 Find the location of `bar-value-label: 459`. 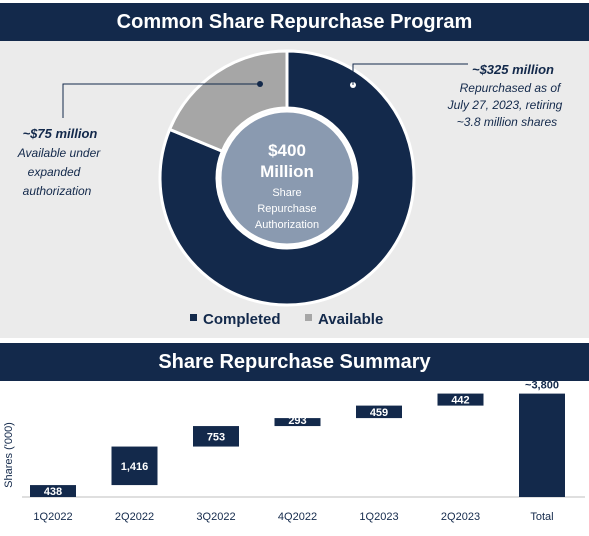

bar-value-label: 459 is located at coordinates (379, 413).